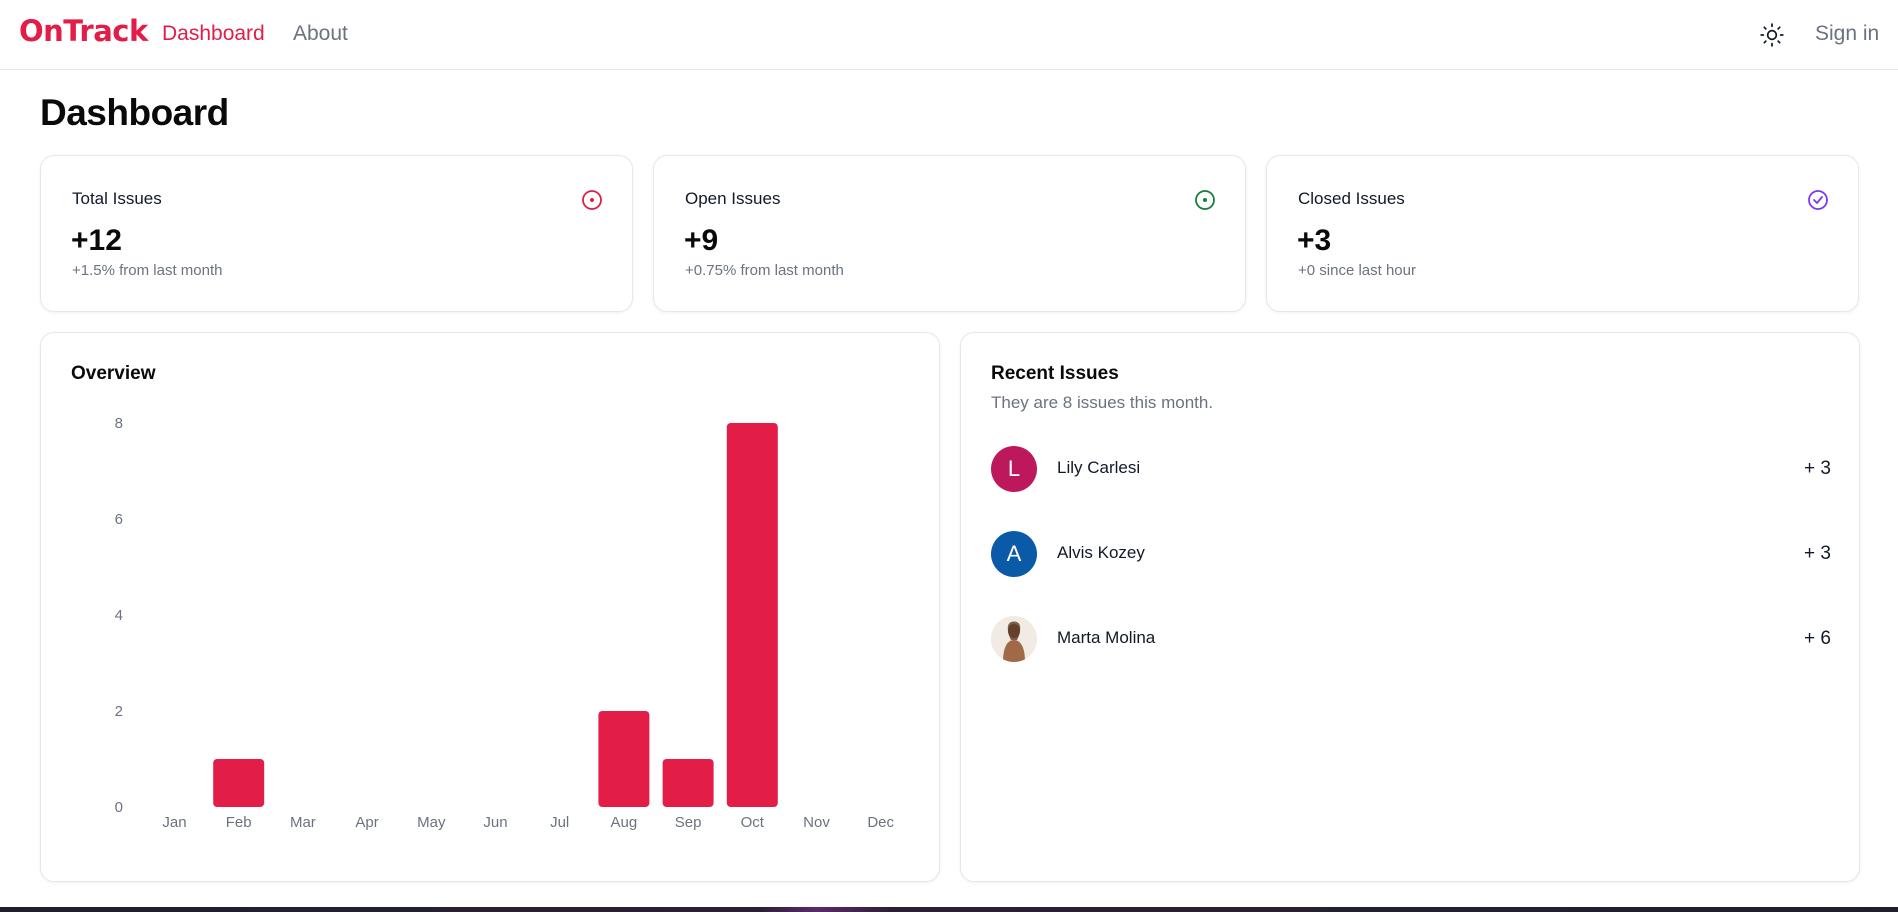 Image resolution: width=1898 pixels, height=912 pixels. I want to click on recent-issue-row: L Lily Carlesi + 3, so click(1411, 469).